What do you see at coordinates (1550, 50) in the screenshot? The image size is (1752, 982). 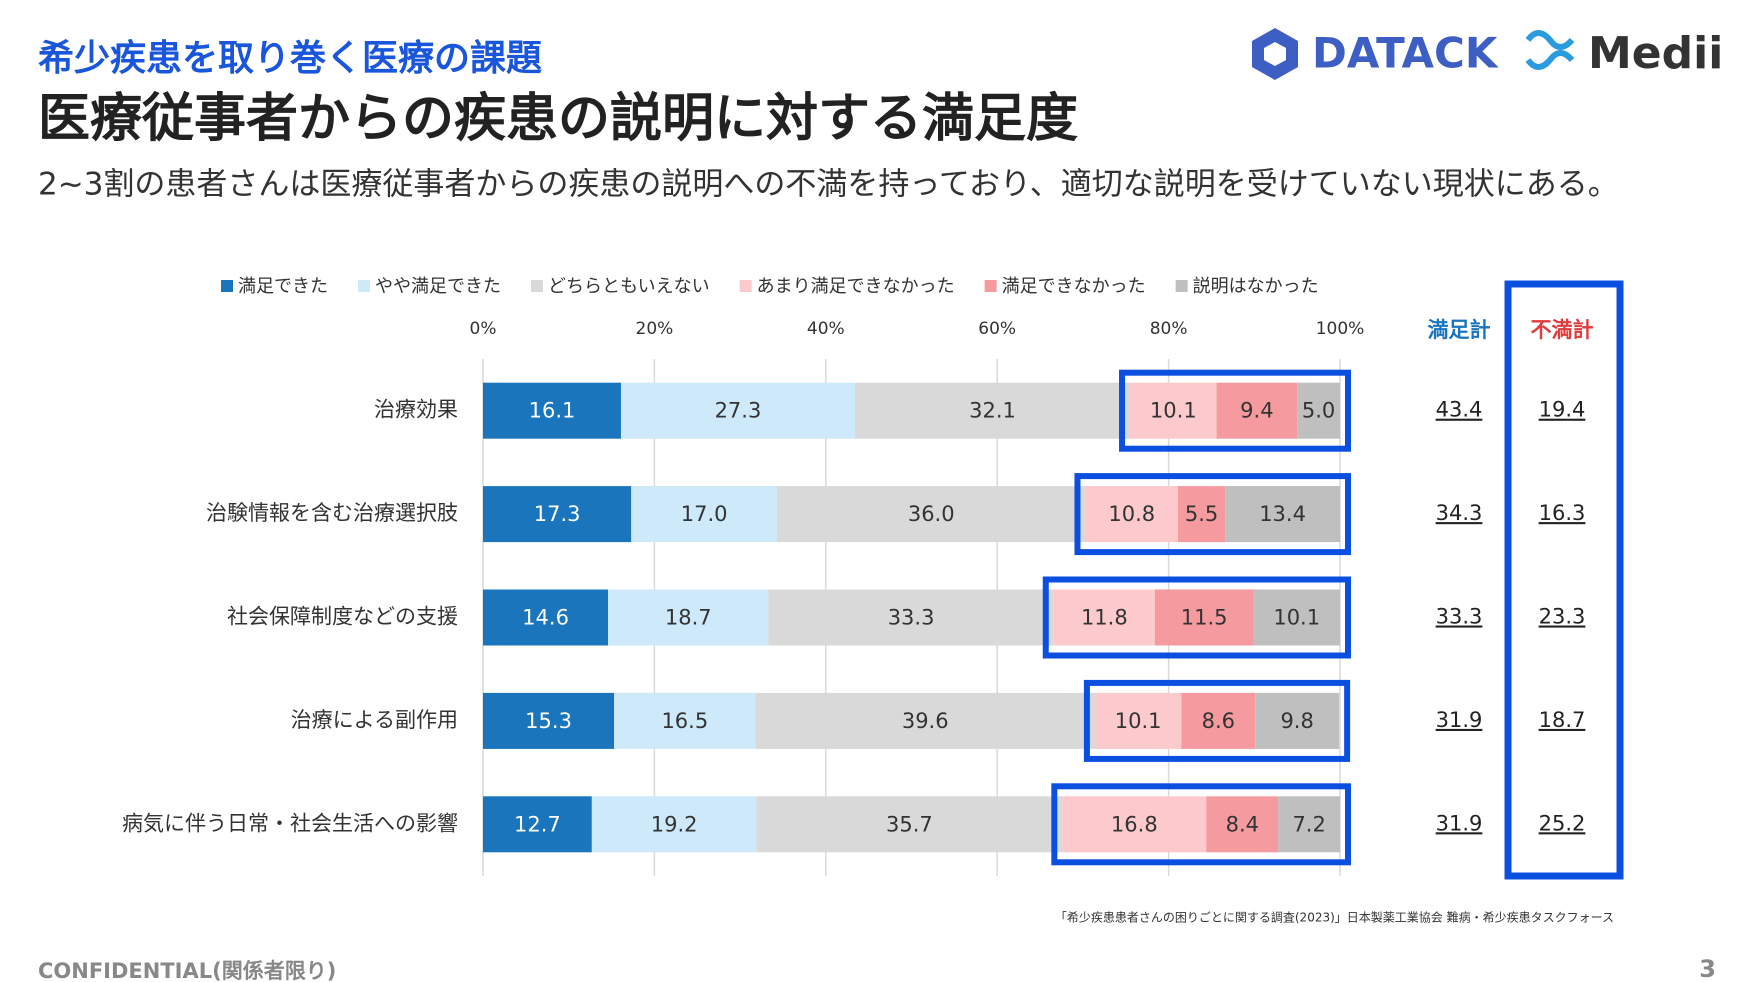 I see `logo-icon` at bounding box center [1550, 50].